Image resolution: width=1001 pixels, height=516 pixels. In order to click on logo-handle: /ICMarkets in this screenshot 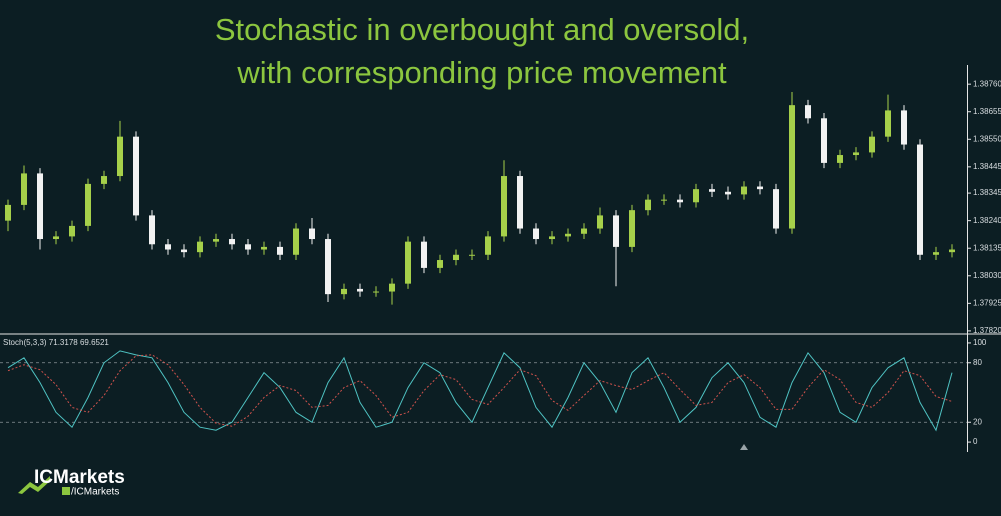, I will do `click(95, 492)`.